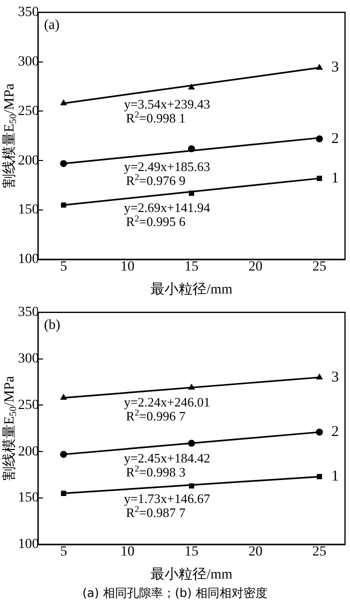 The width and height of the screenshot is (350, 603). I want to click on annotation: y=2.24x+246.01, so click(167, 402).